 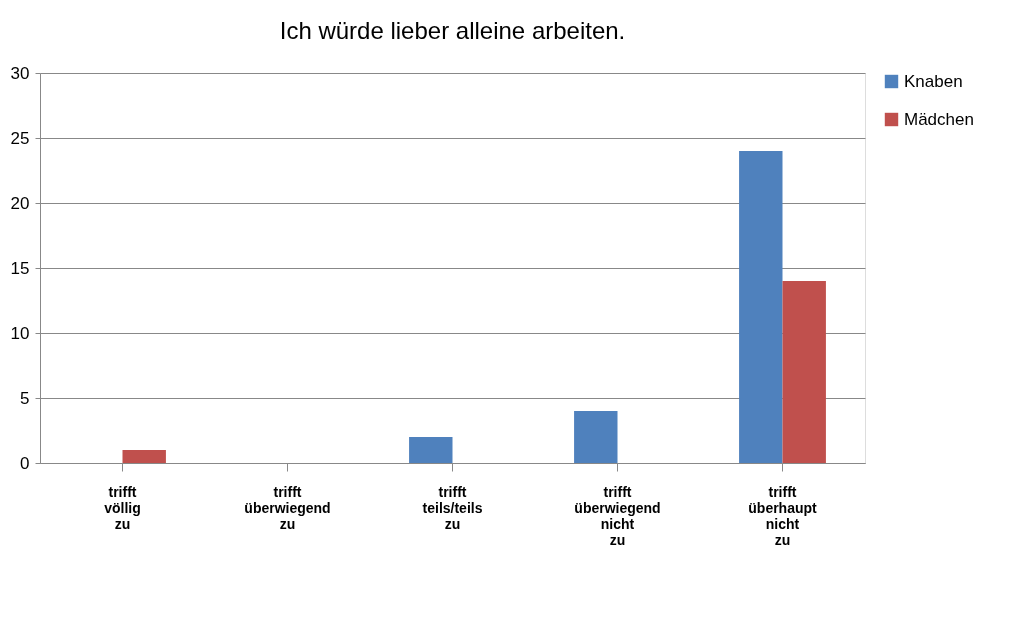 I want to click on y-tick-label: 20, so click(x=20, y=203).